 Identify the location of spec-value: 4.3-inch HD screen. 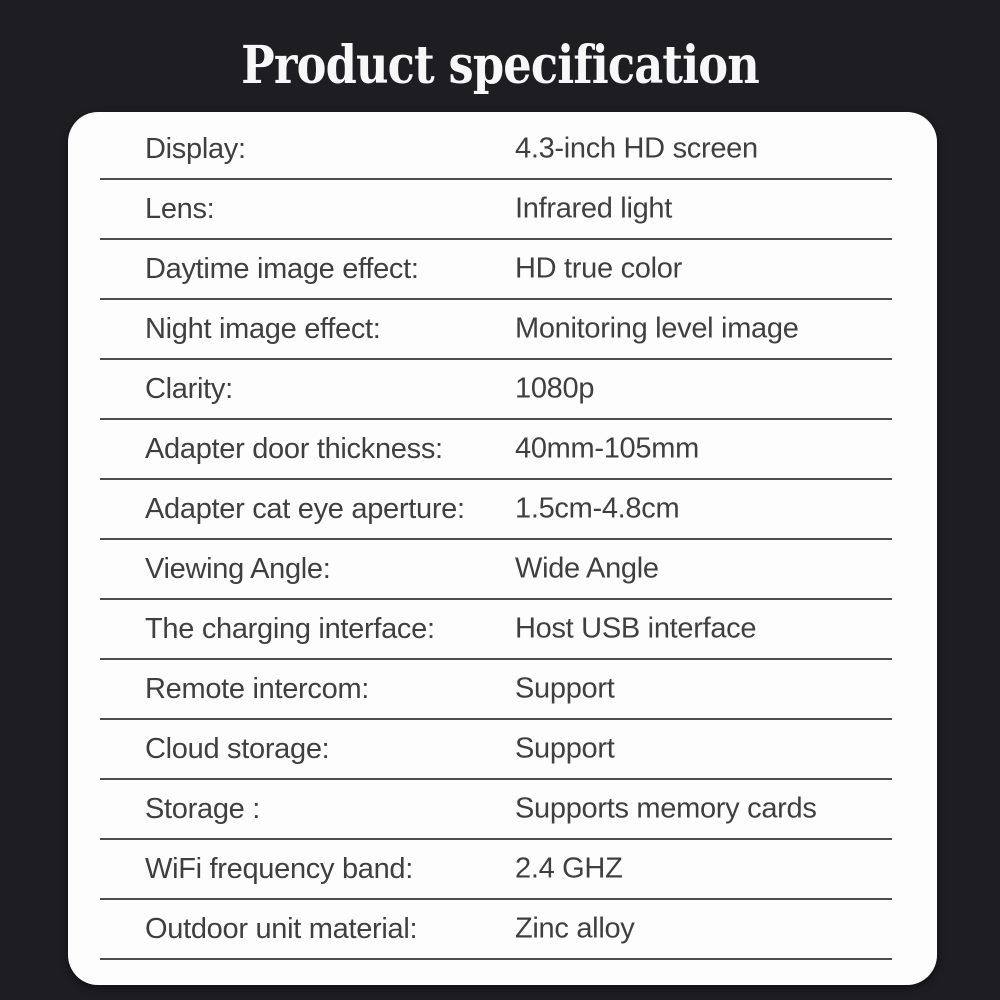
(636, 148).